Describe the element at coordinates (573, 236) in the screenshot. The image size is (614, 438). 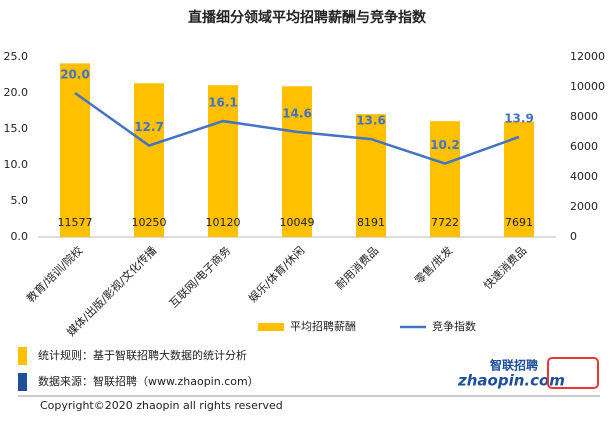
I see `y2-tick-label: 0` at that location.